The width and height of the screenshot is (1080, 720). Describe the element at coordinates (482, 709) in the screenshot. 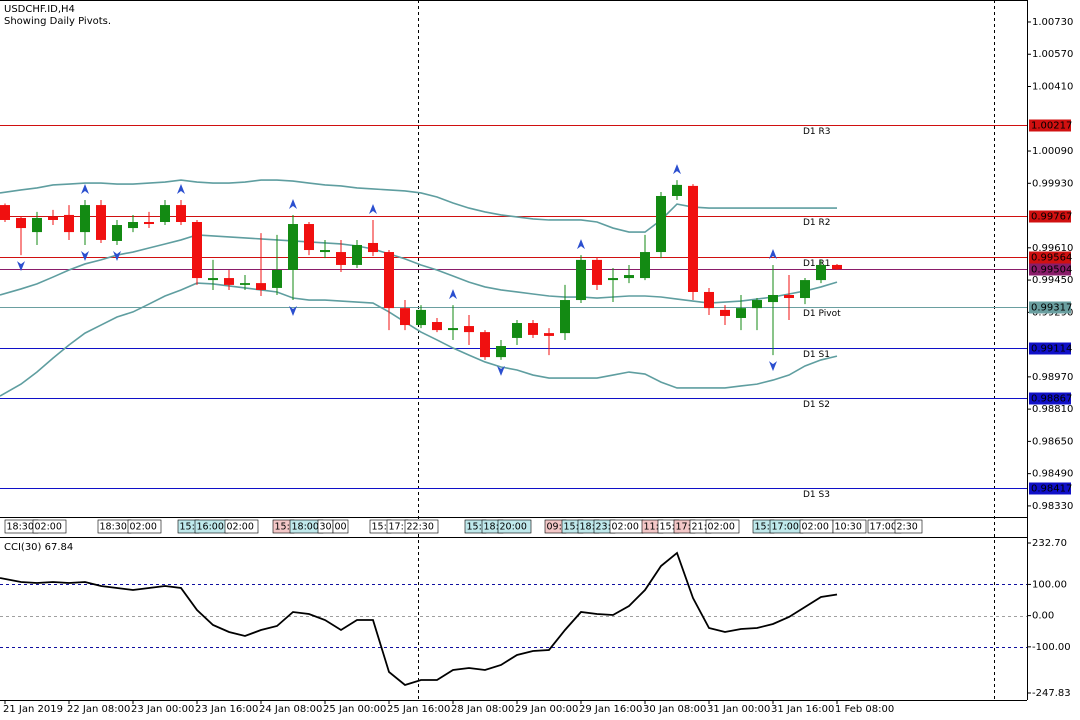

I see `x-tick-label: 28 Jan 08:00` at that location.